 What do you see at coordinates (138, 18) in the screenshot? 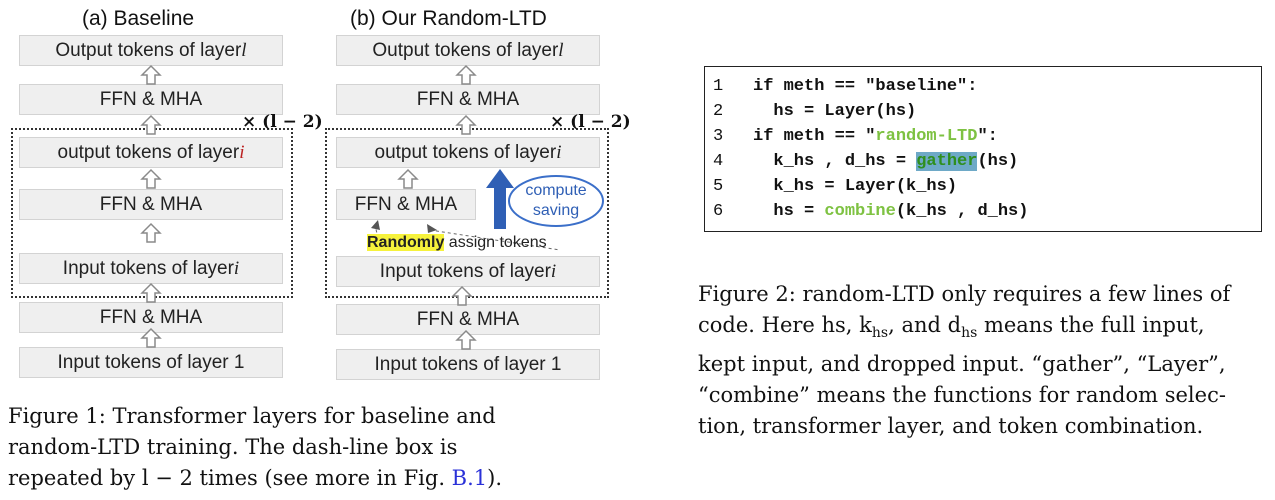
I see `baseline-title: (a) Baseline` at bounding box center [138, 18].